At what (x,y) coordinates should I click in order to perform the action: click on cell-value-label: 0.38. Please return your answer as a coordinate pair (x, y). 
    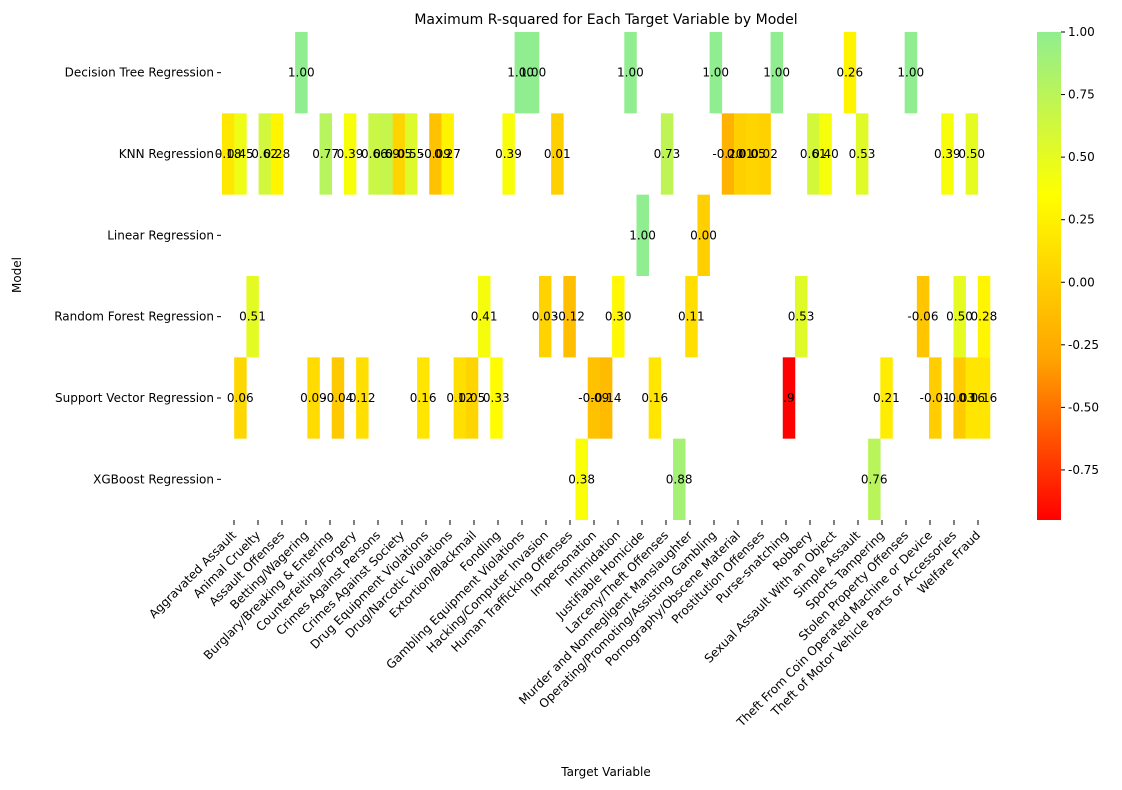
    Looking at the image, I should click on (581, 479).